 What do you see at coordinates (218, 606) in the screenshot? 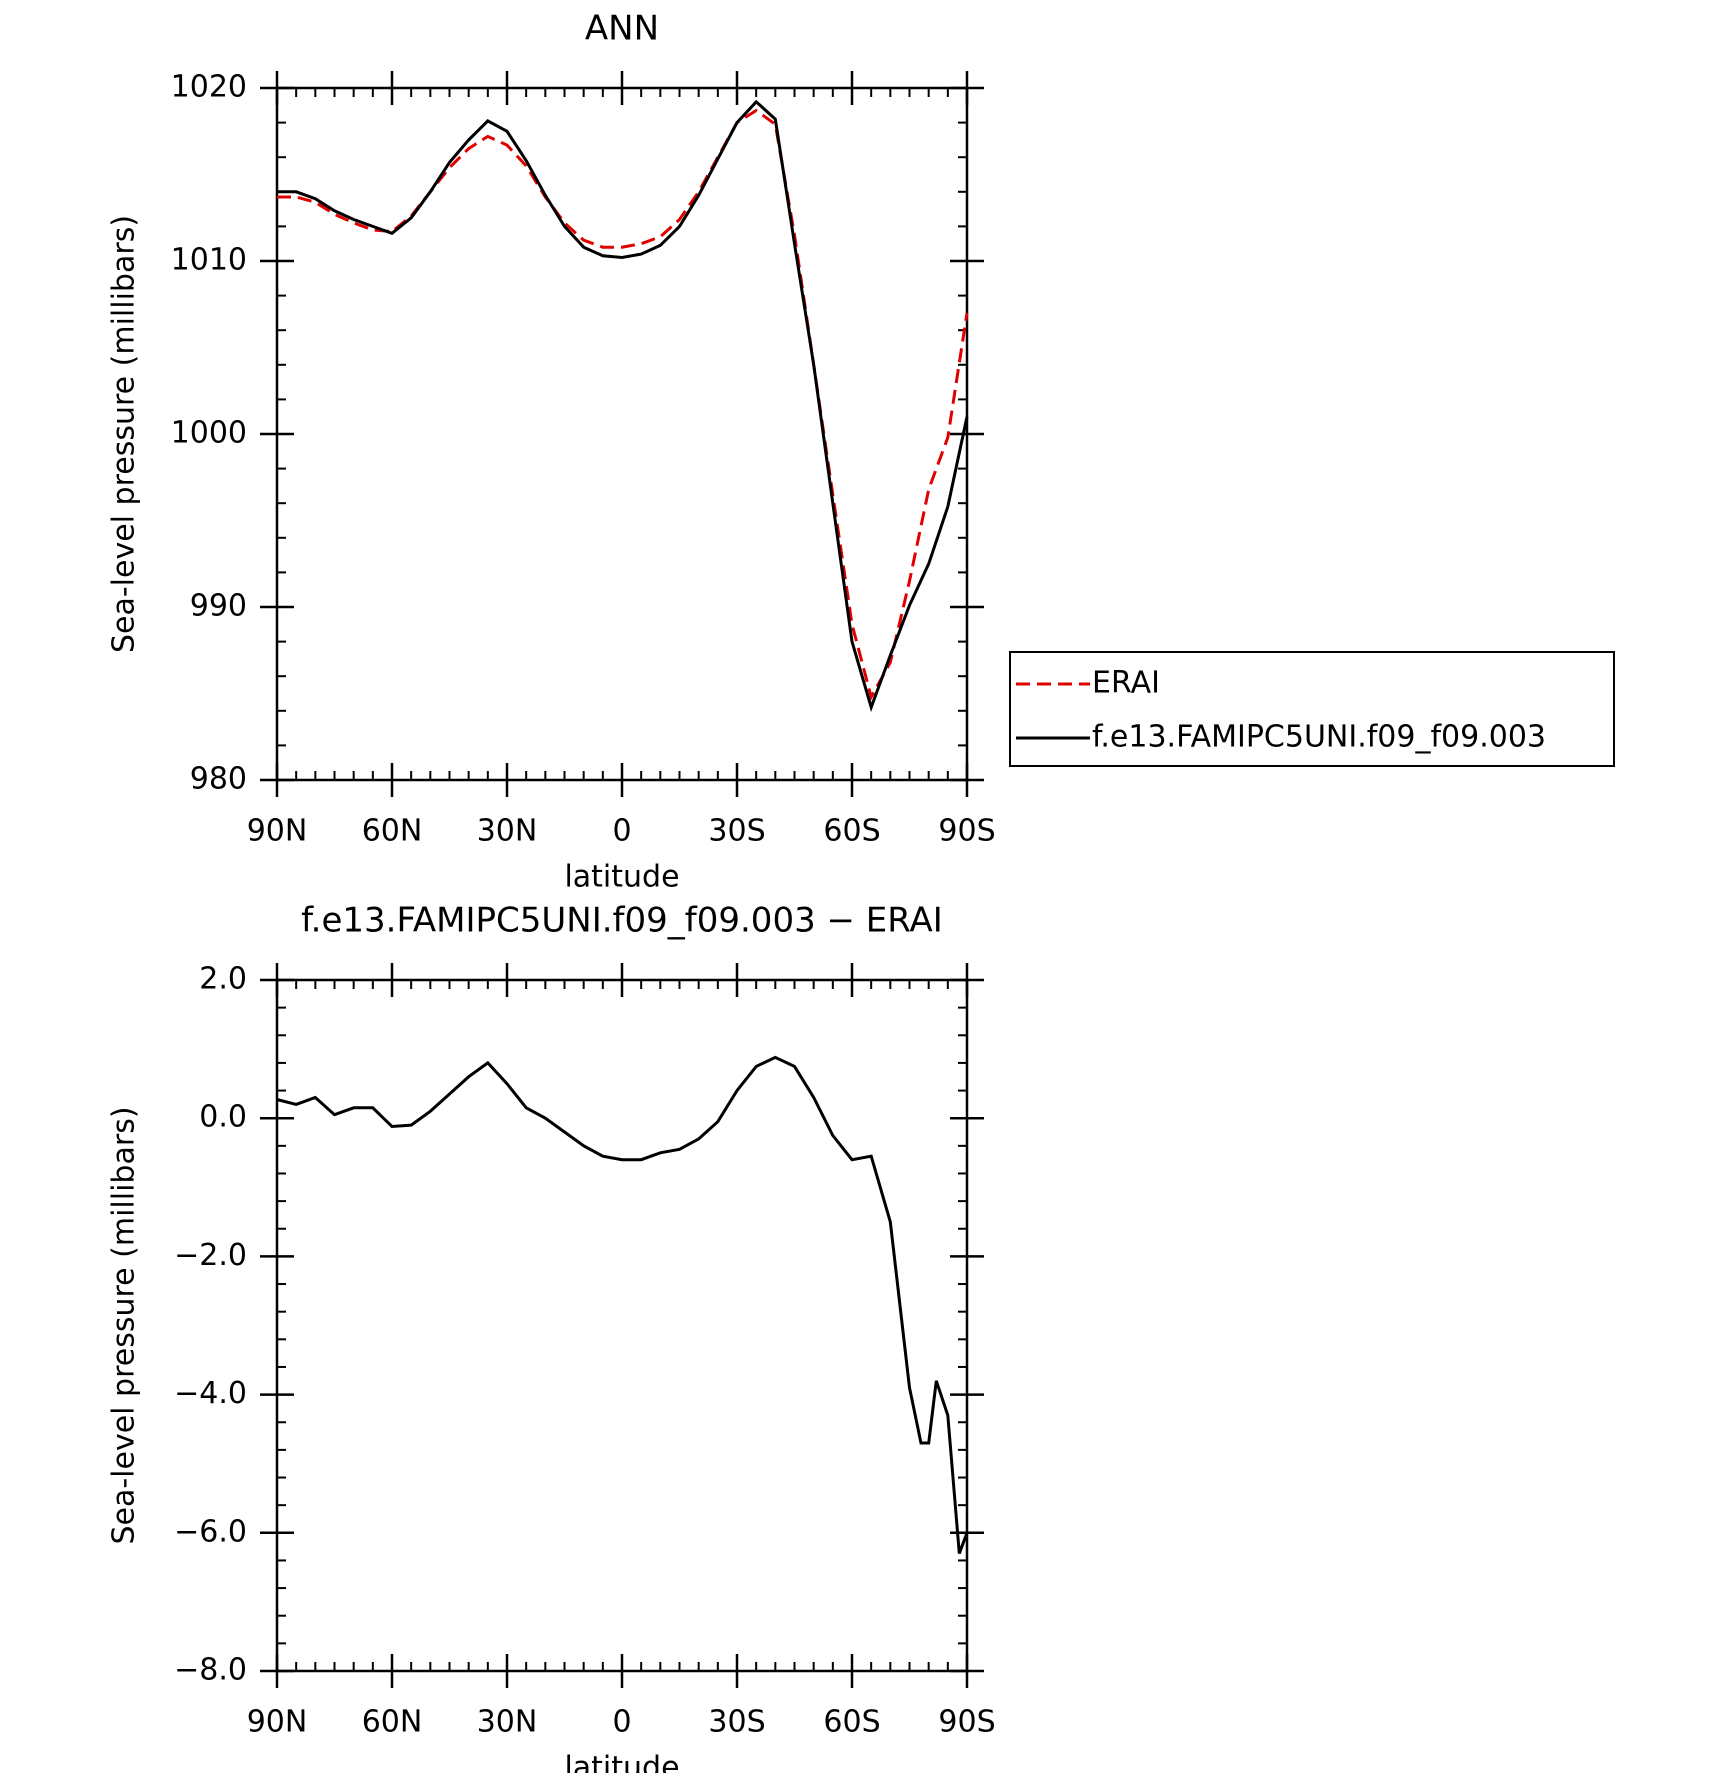
I see `y-tick-label: 990` at bounding box center [218, 606].